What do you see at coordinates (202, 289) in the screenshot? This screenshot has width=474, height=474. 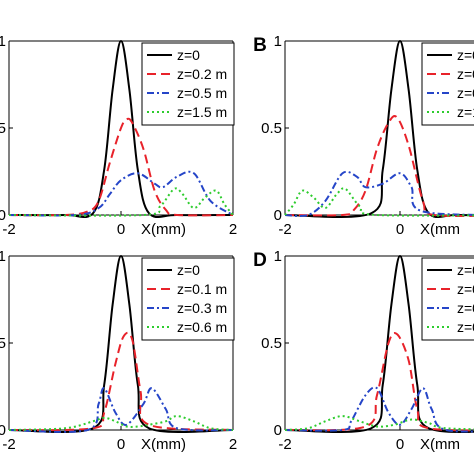 I see `legend-label: z=0.1 m` at bounding box center [202, 289].